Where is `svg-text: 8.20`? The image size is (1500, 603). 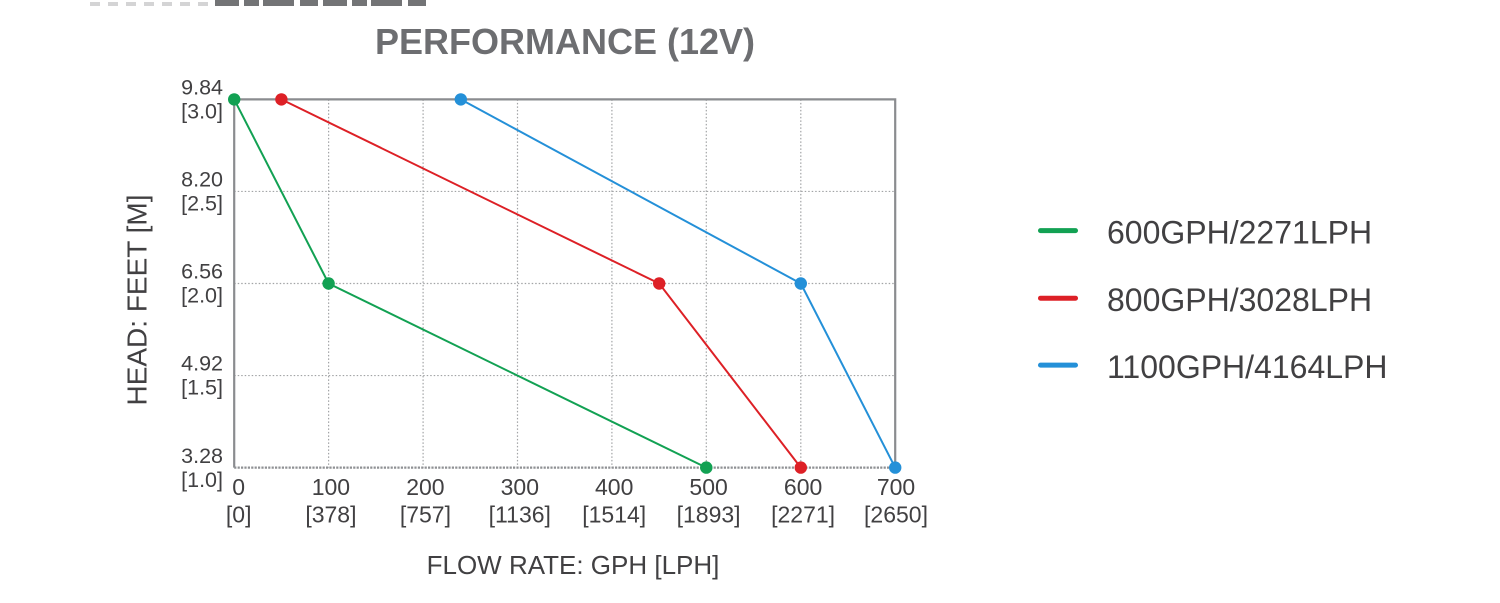
svg-text: 8.20 is located at coordinates (202, 180).